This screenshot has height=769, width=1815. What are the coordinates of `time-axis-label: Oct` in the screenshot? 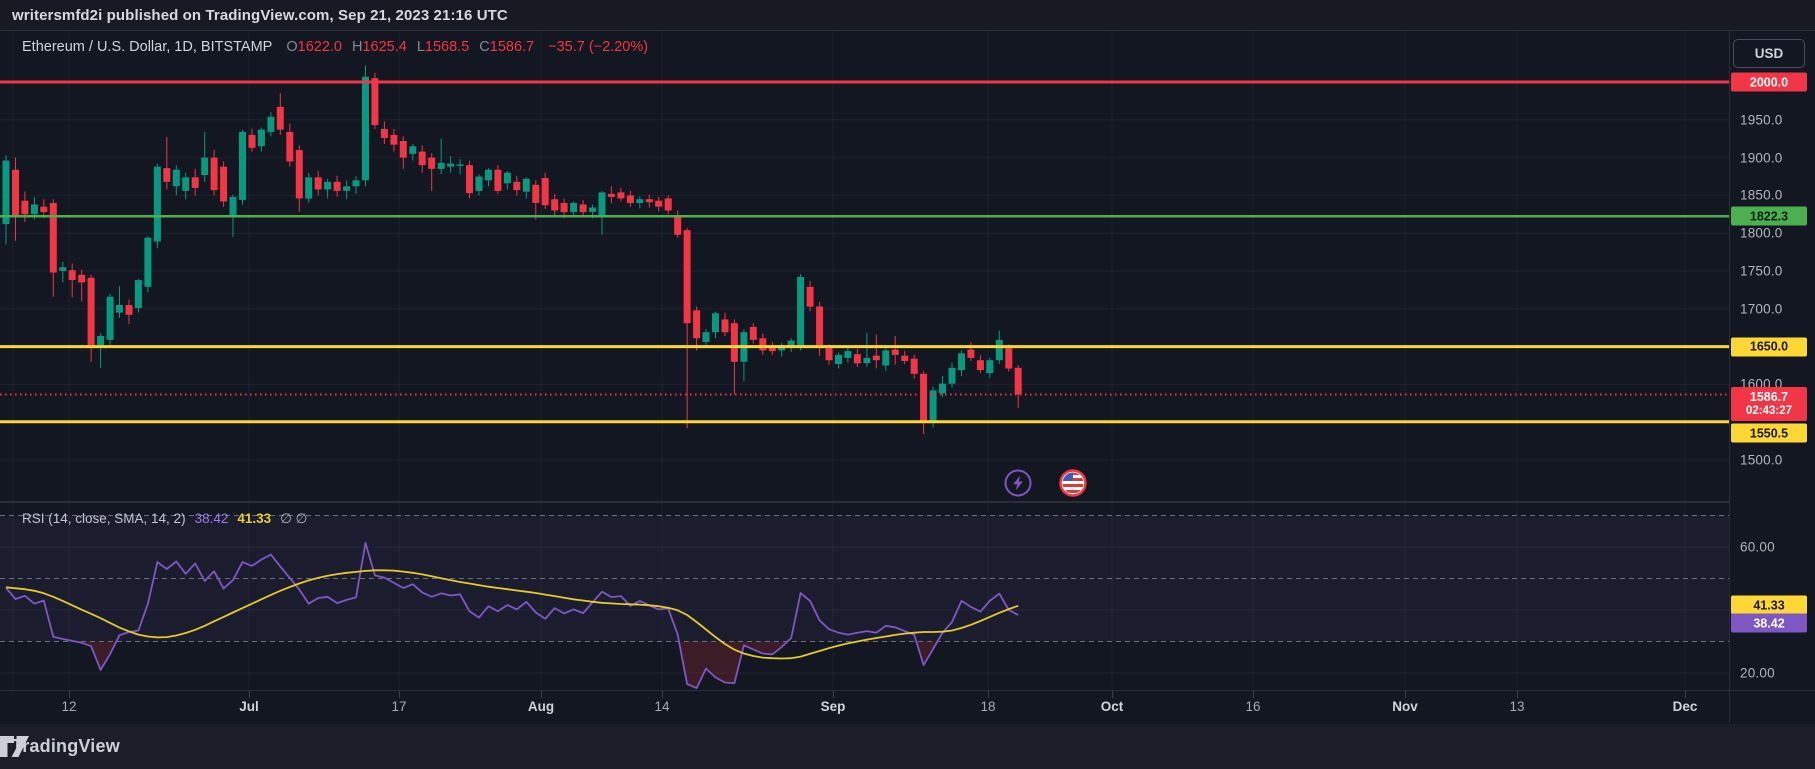 It's located at (1112, 706).